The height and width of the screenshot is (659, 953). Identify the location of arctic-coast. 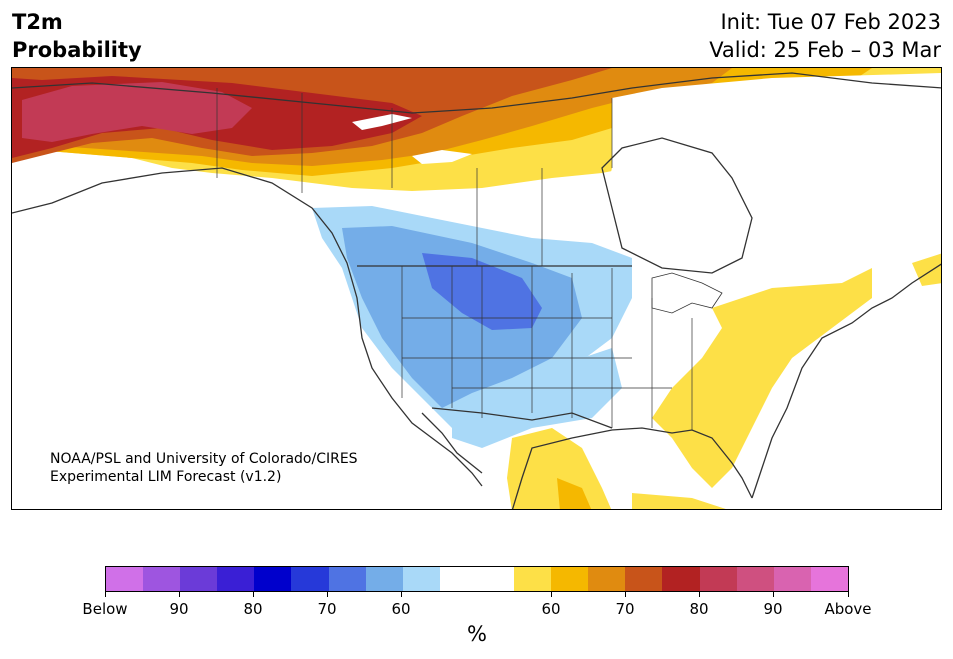
(476, 93).